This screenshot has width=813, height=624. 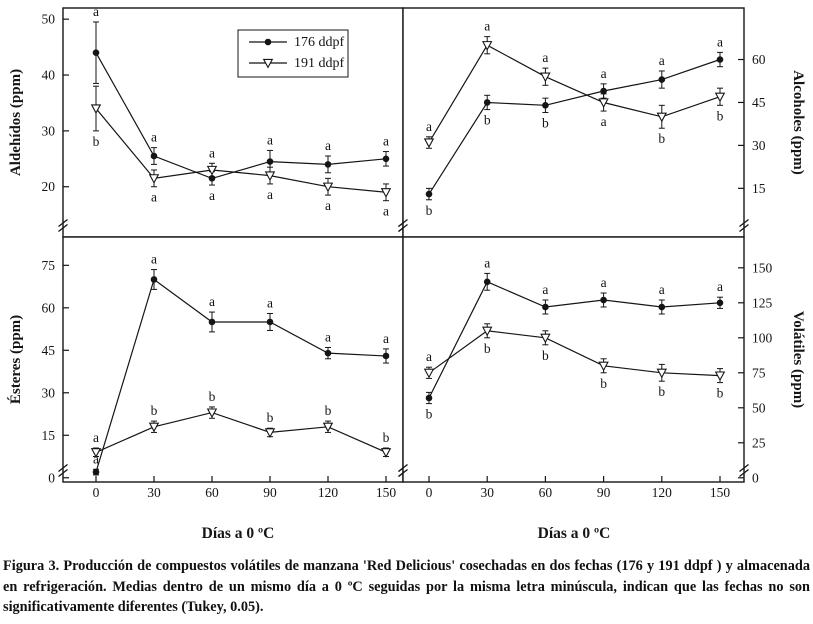 What do you see at coordinates (241, 432) in the screenshot?
I see `series-line-191ddpf` at bounding box center [241, 432].